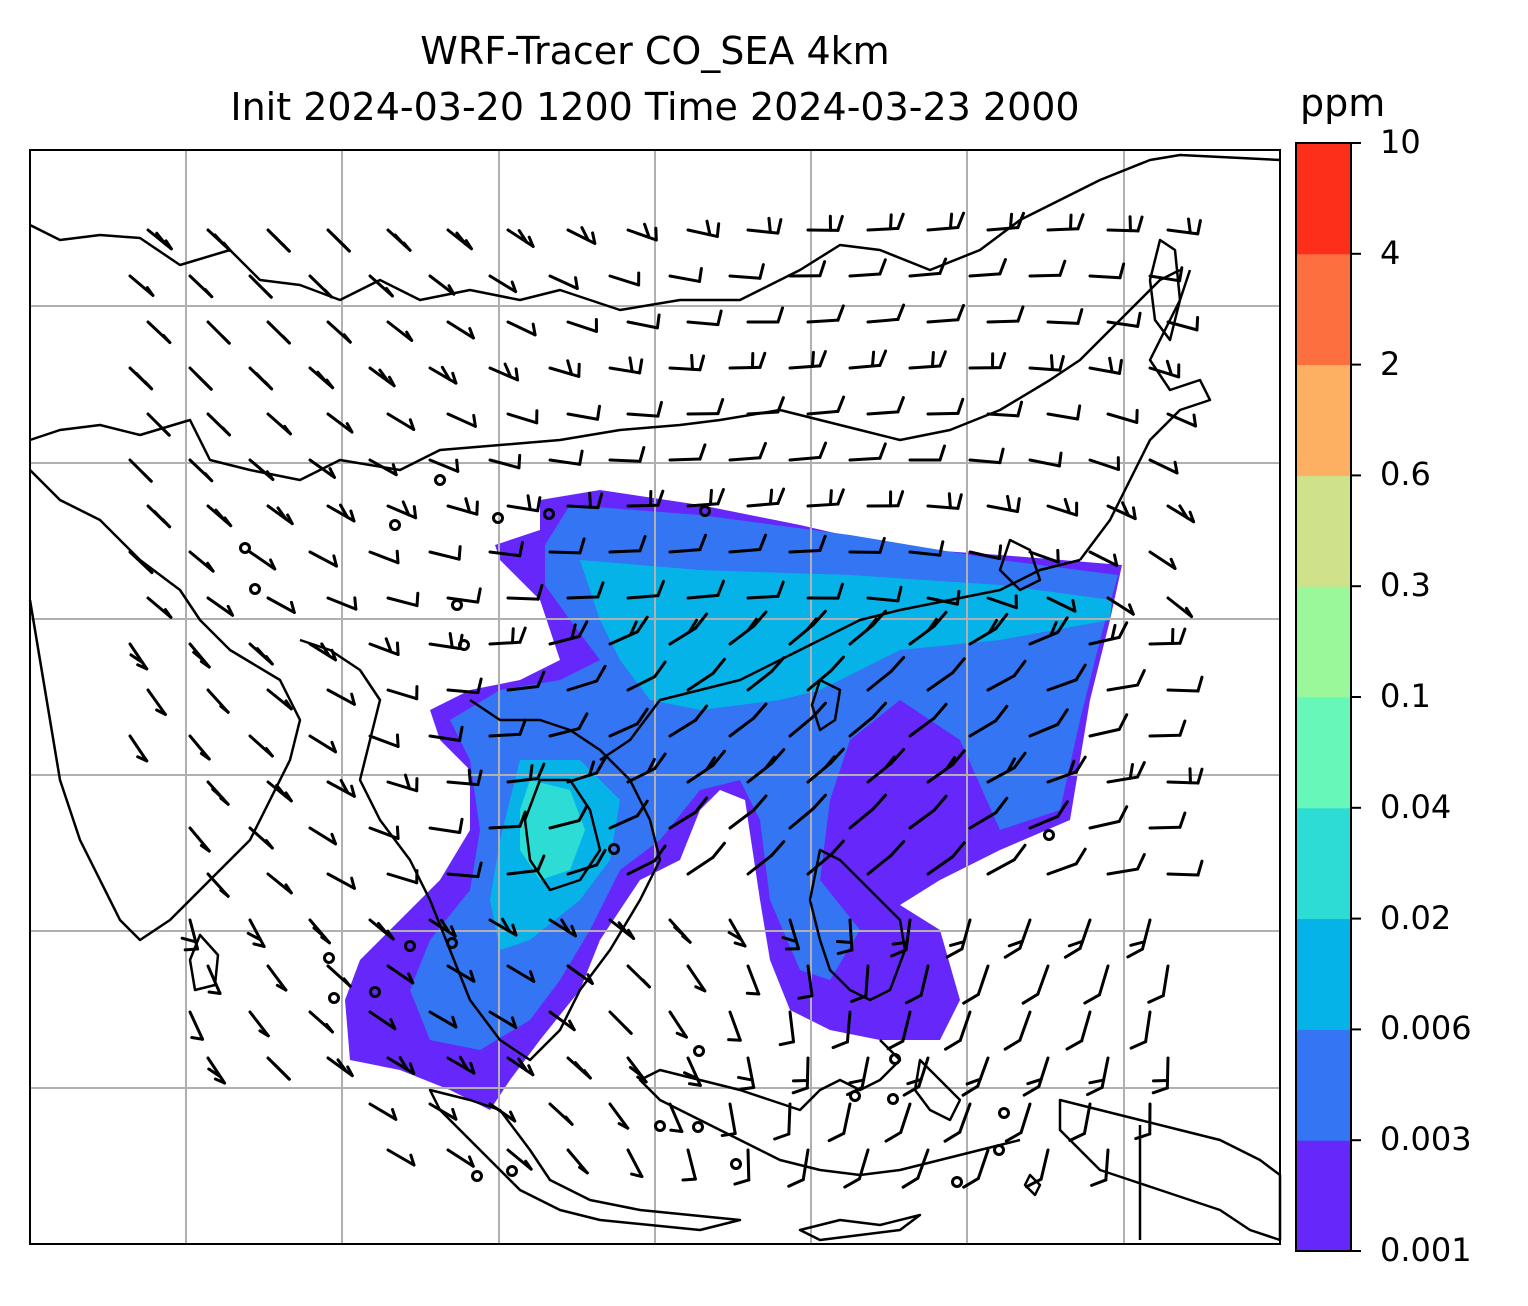 The image size is (1528, 1306). Describe the element at coordinates (1426, 1028) in the screenshot. I see `colorbar-tick-label: 0.006` at that location.